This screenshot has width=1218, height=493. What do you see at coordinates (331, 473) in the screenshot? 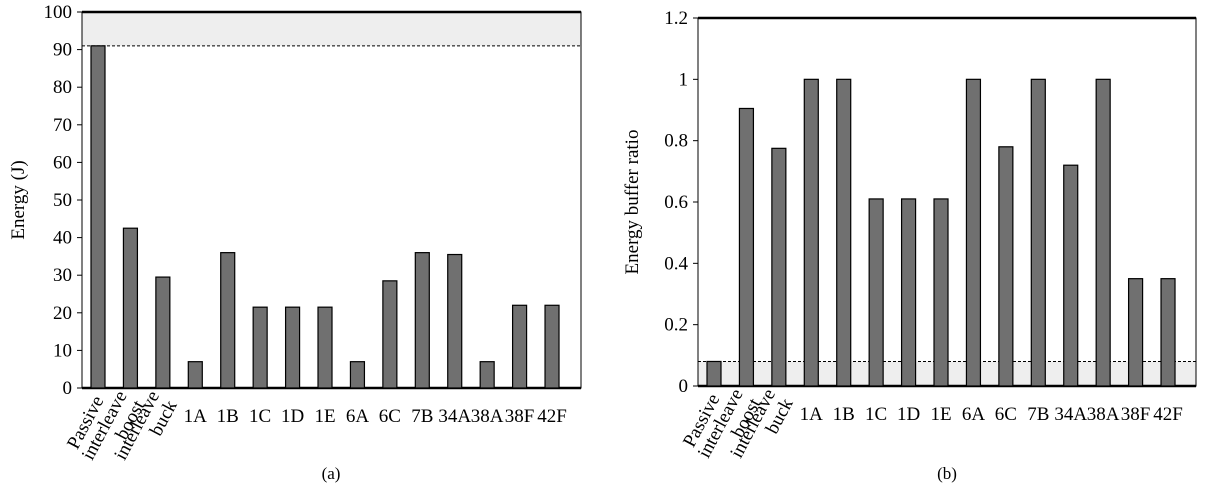
I see `chart-caption: (a)` at bounding box center [331, 473].